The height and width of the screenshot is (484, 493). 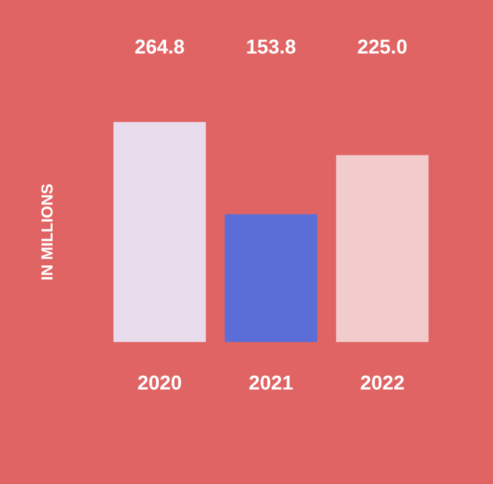 What do you see at coordinates (271, 47) in the screenshot?
I see `data-label: 153.8` at bounding box center [271, 47].